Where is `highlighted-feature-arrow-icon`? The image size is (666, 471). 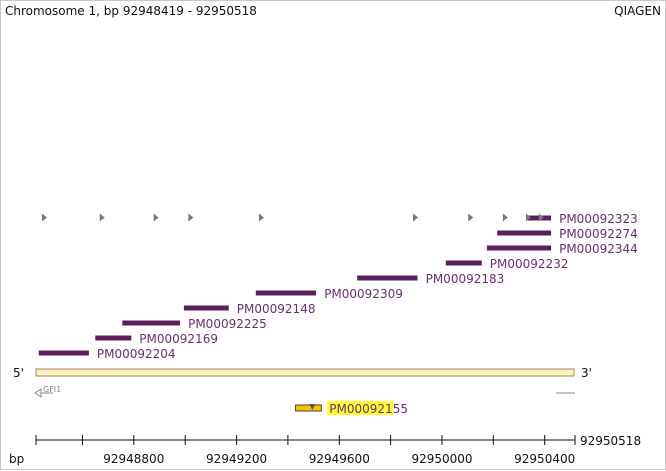
highlighted-feature-arrow-icon is located at coordinates (312, 407).